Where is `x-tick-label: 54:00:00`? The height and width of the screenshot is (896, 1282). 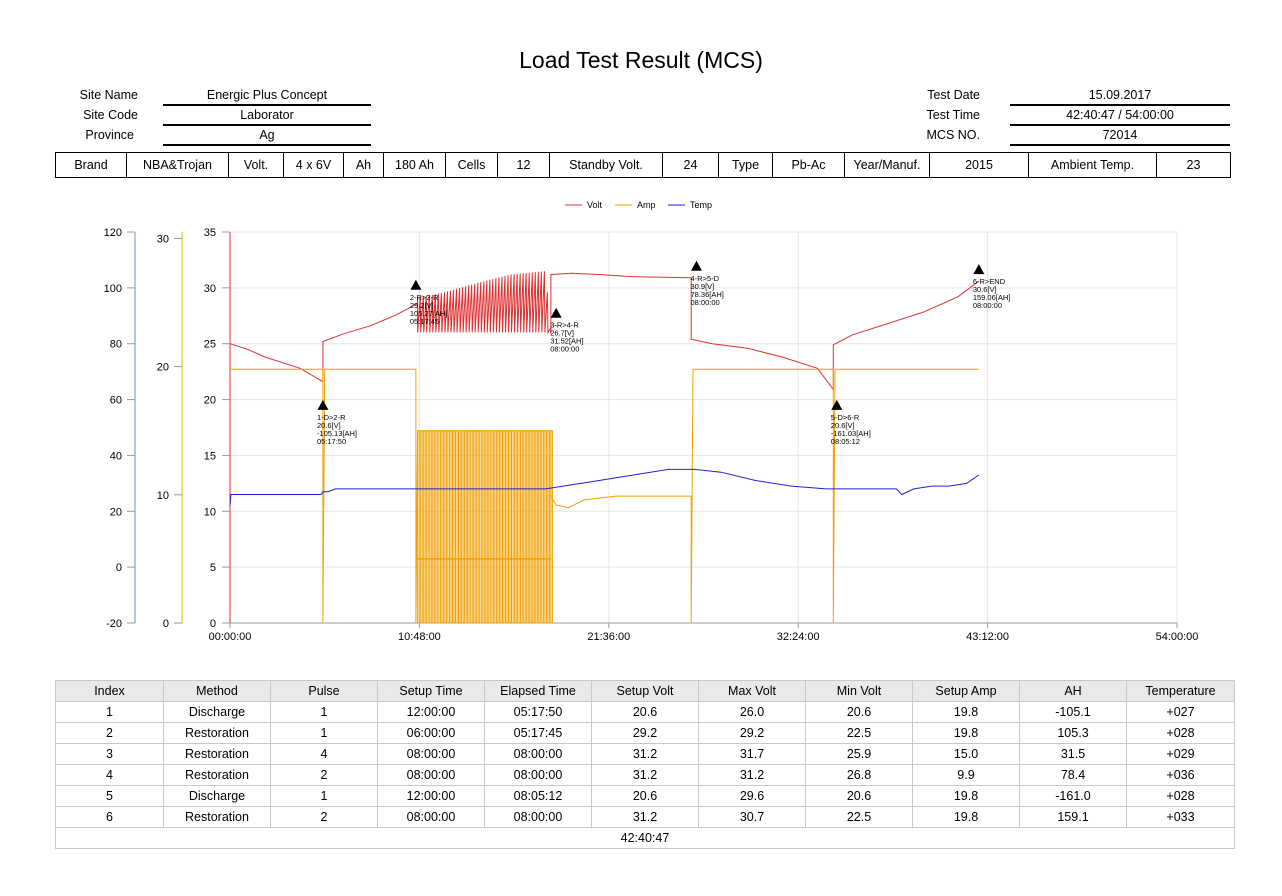
x-tick-label: 54:00:00 is located at coordinates (1177, 637).